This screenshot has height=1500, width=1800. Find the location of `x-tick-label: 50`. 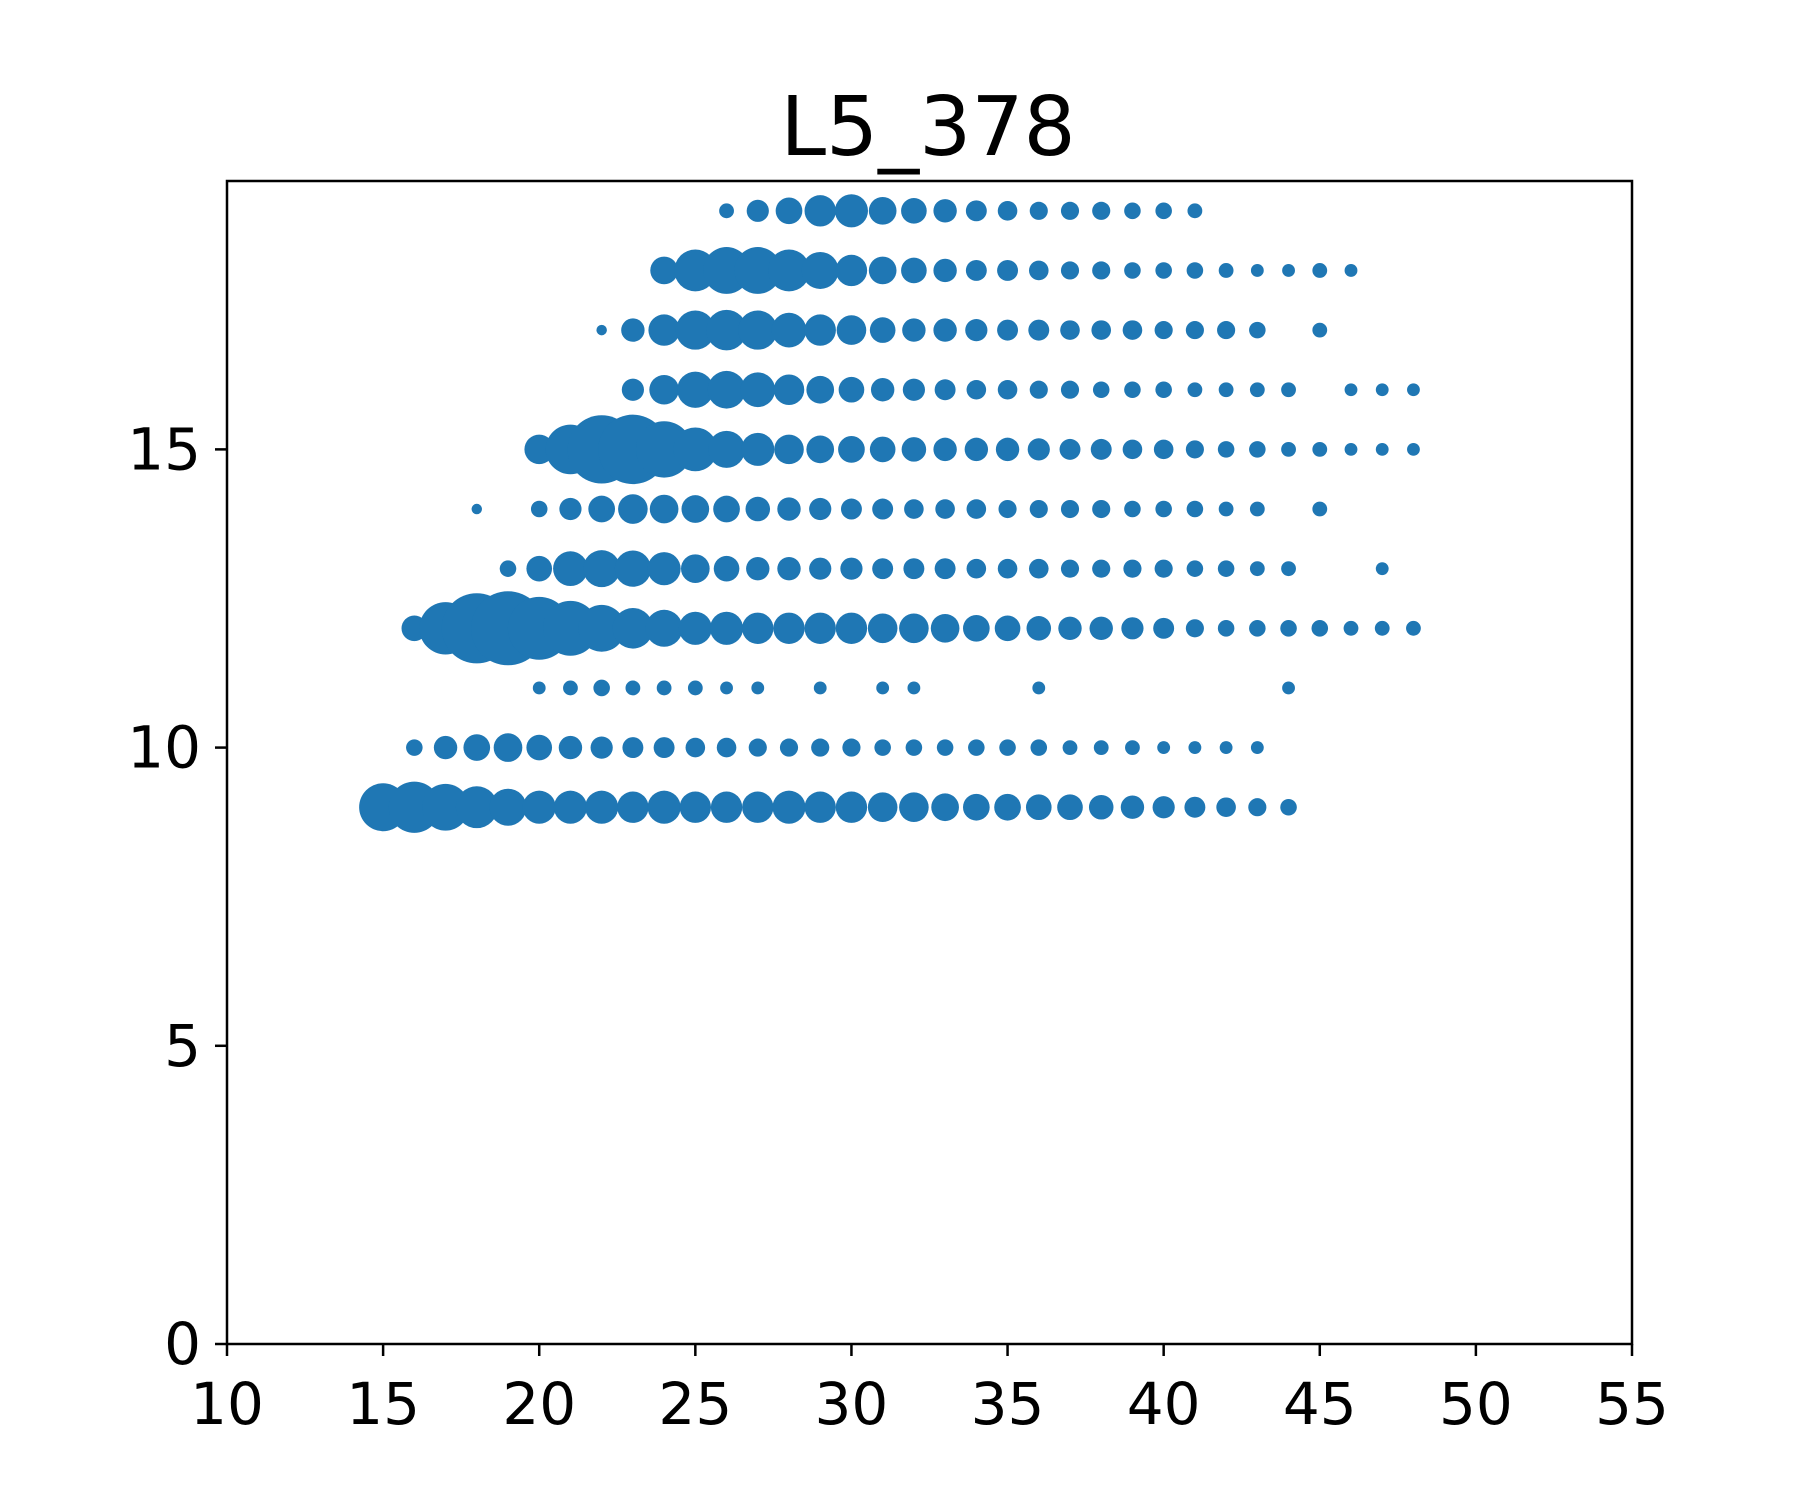

x-tick-label: 50 is located at coordinates (1476, 1404).